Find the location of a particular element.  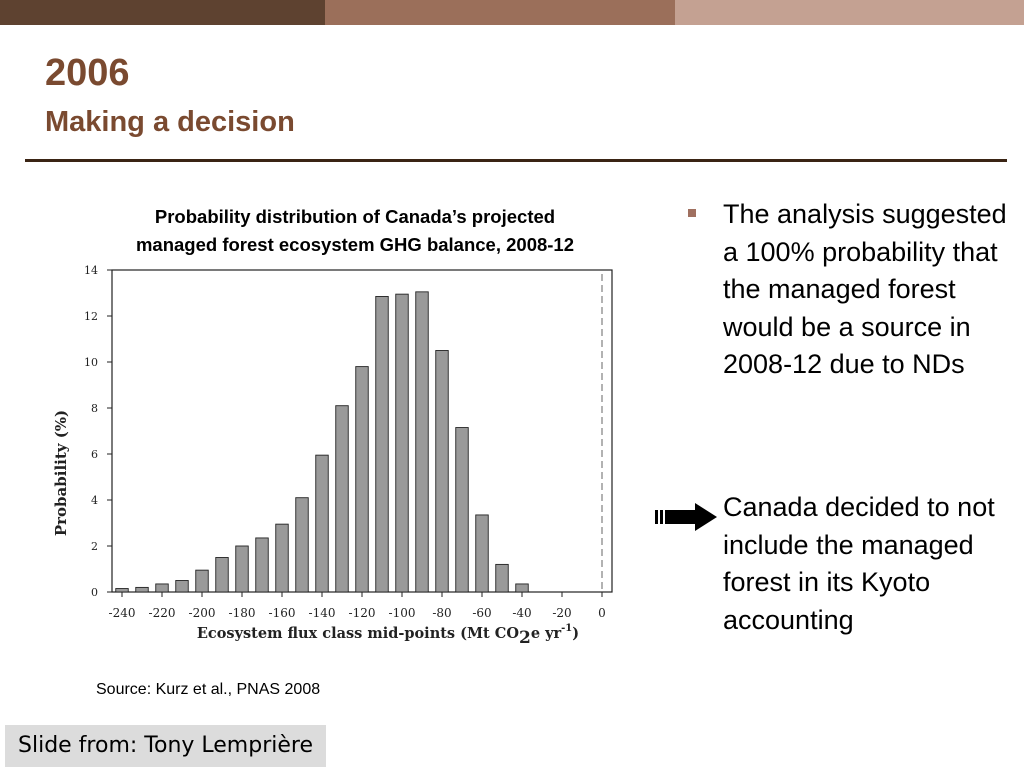

x-tick-label: -240 is located at coordinates (122, 613).